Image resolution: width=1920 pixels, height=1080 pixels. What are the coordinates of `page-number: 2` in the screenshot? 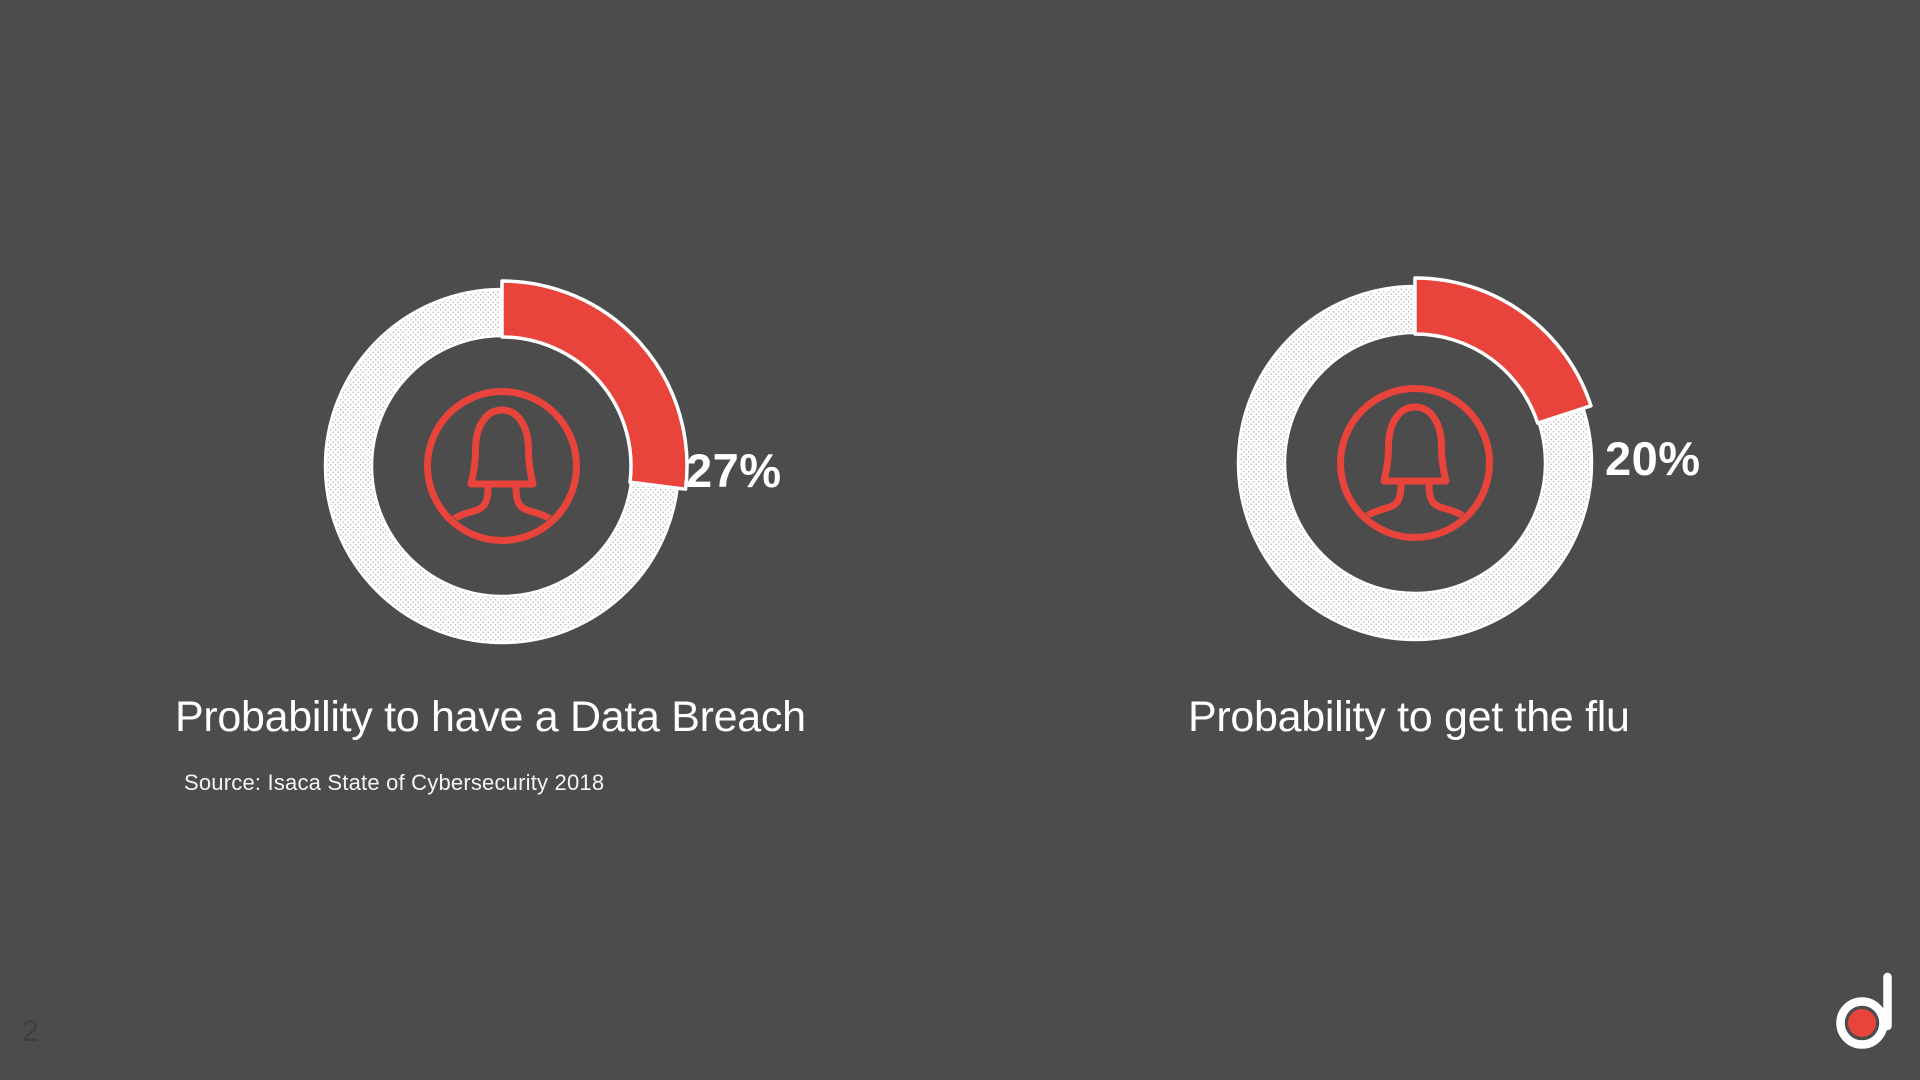 It's located at (30, 1031).